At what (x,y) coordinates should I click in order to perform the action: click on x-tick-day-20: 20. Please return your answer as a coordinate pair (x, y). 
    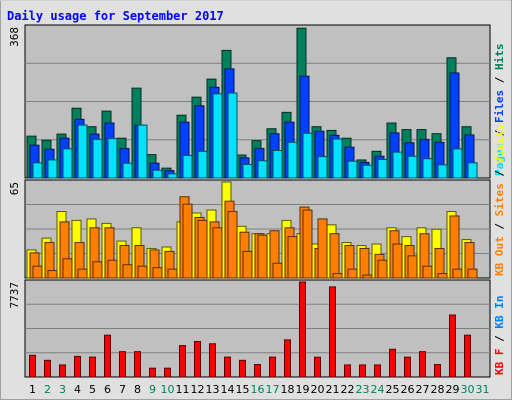
    Looking at the image, I should click on (318, 389).